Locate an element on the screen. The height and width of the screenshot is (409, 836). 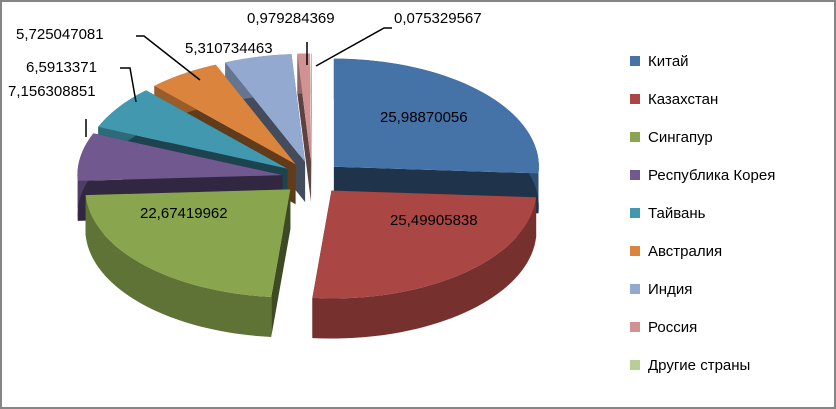
legend-item: Тайвань is located at coordinates (702, 213).